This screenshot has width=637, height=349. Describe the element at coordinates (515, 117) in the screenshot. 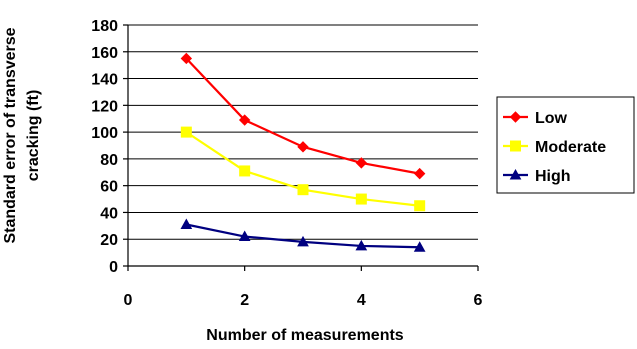

I see `legend-marker-low` at that location.